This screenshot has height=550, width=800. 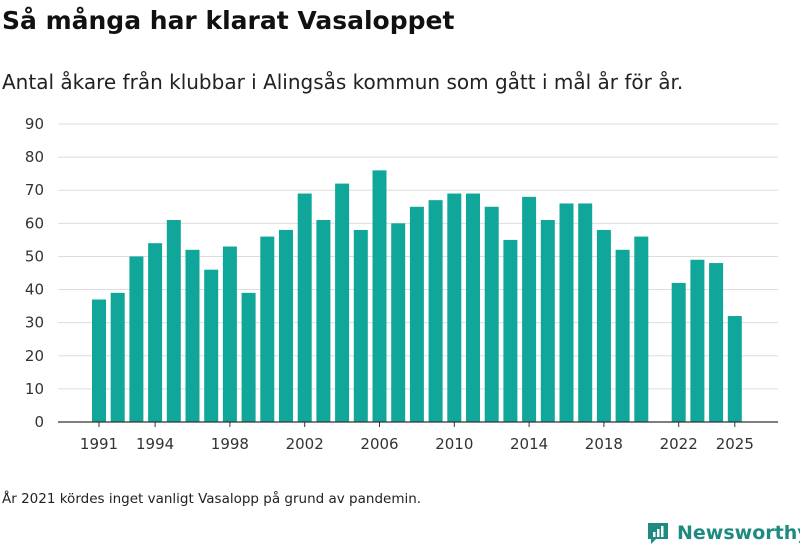 I want to click on y-tick-label: 10, so click(x=34, y=389).